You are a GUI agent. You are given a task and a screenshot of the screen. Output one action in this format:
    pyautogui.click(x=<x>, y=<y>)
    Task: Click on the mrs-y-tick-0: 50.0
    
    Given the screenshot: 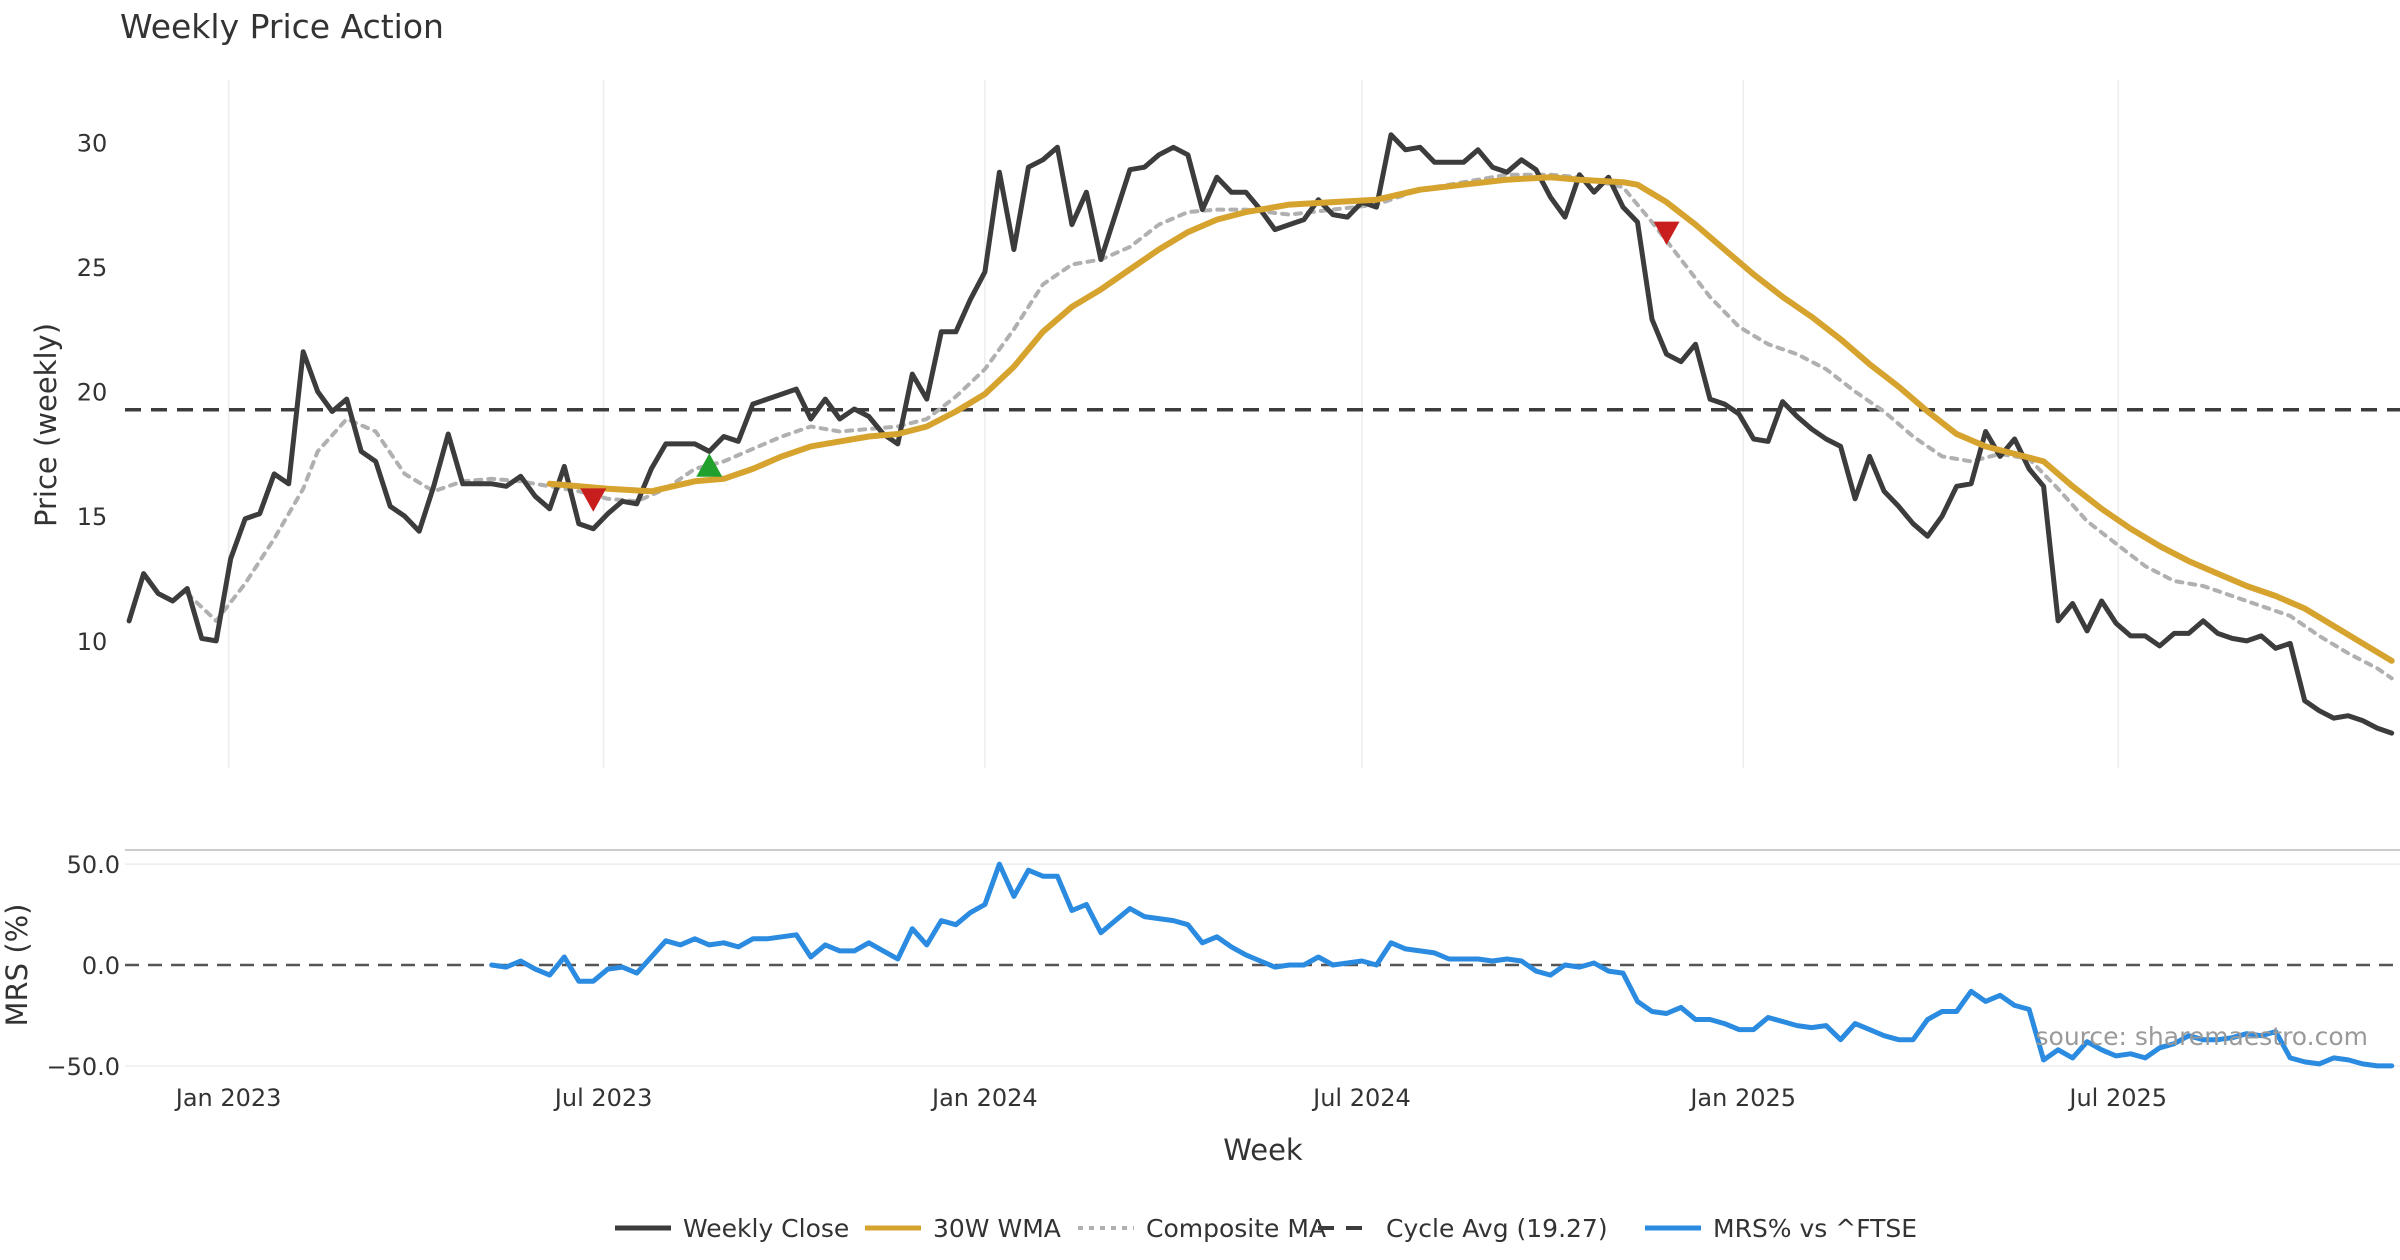 What is the action you would take?
    pyautogui.click(x=93, y=865)
    